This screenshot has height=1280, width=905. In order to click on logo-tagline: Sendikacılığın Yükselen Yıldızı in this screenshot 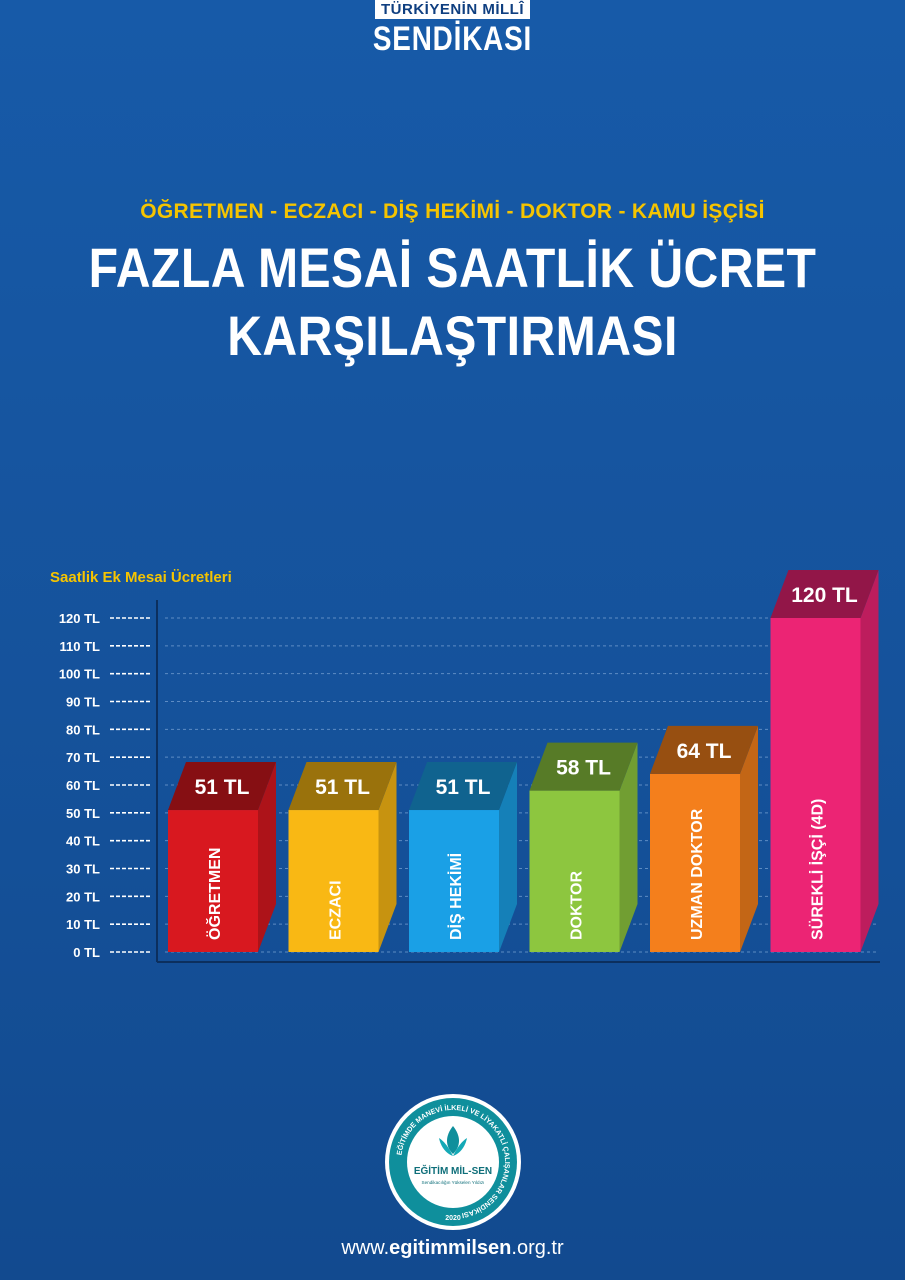, I will do `click(453, 1182)`.